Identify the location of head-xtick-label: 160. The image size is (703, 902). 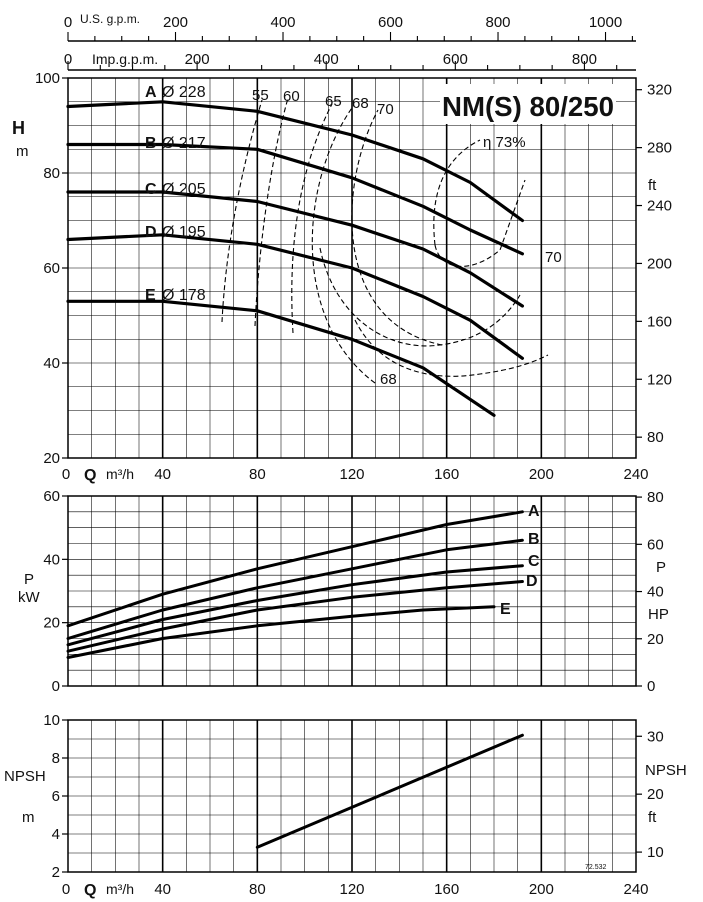
(446, 474).